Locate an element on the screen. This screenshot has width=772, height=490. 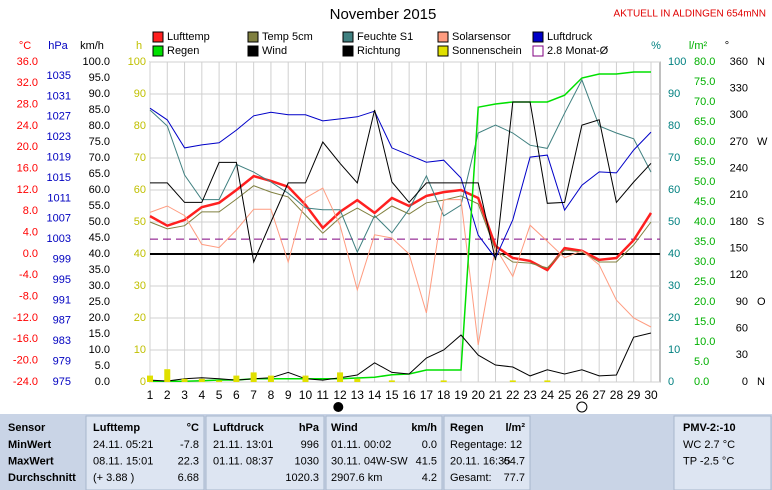
x-tick-label: 4 is located at coordinates (201, 395).